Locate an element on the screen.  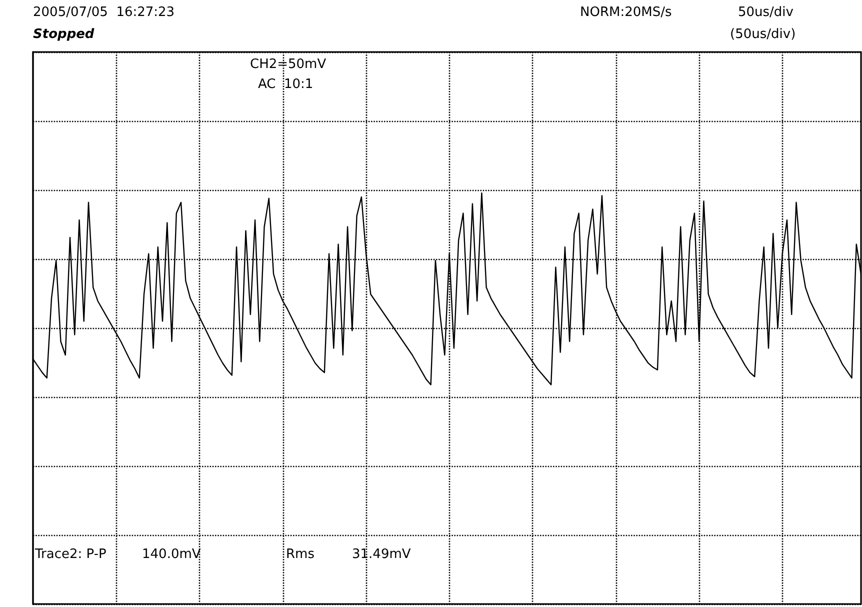
text: (50us/div) is located at coordinates (763, 34).